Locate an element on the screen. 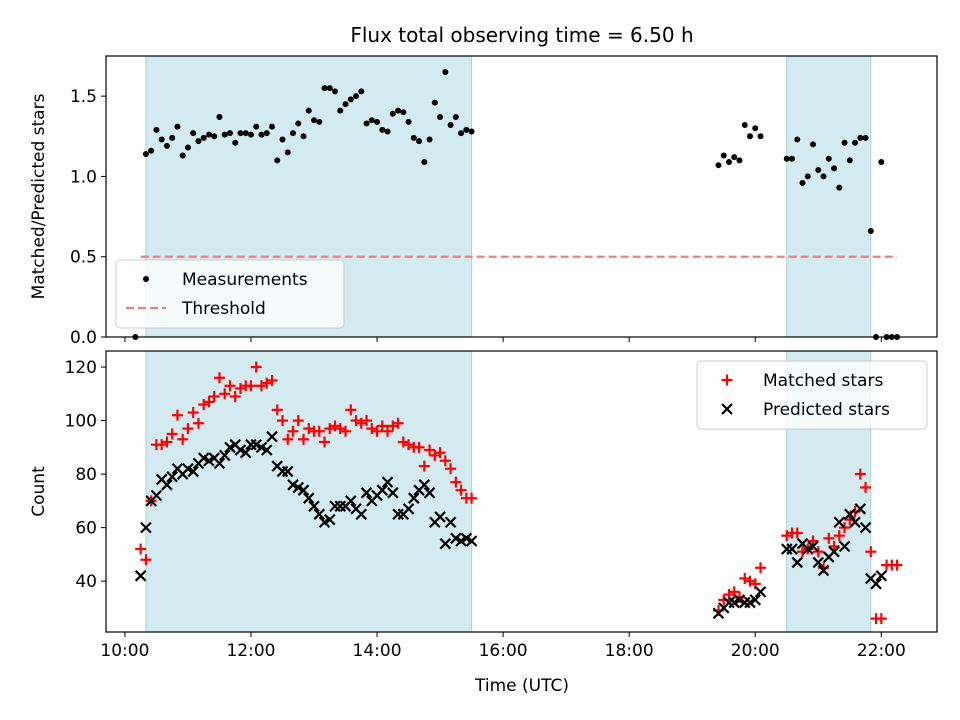 This screenshot has height=720, width=960. x-tick-label: 22:00 is located at coordinates (881, 651).